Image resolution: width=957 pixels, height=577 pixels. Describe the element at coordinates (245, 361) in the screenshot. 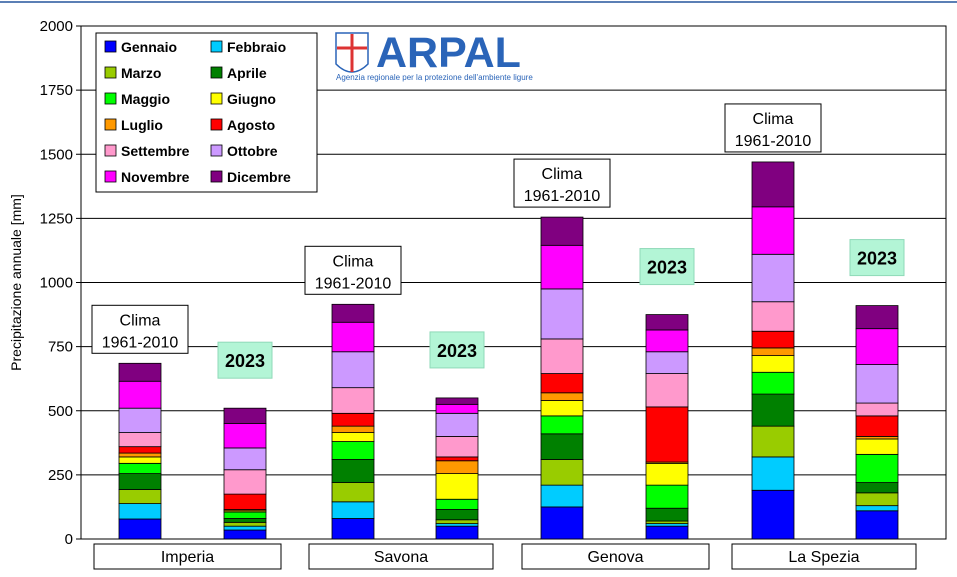

I see `year-label: 2023` at that location.